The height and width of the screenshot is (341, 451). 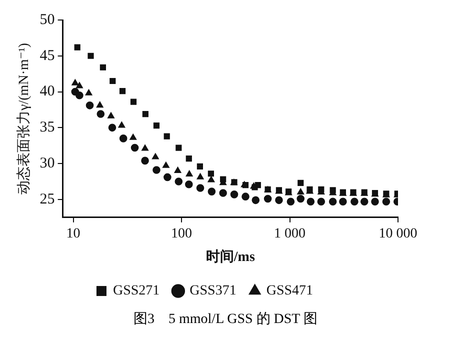 What do you see at coordinates (398, 234) in the screenshot?
I see `x-tick-label: 10 000` at bounding box center [398, 234].